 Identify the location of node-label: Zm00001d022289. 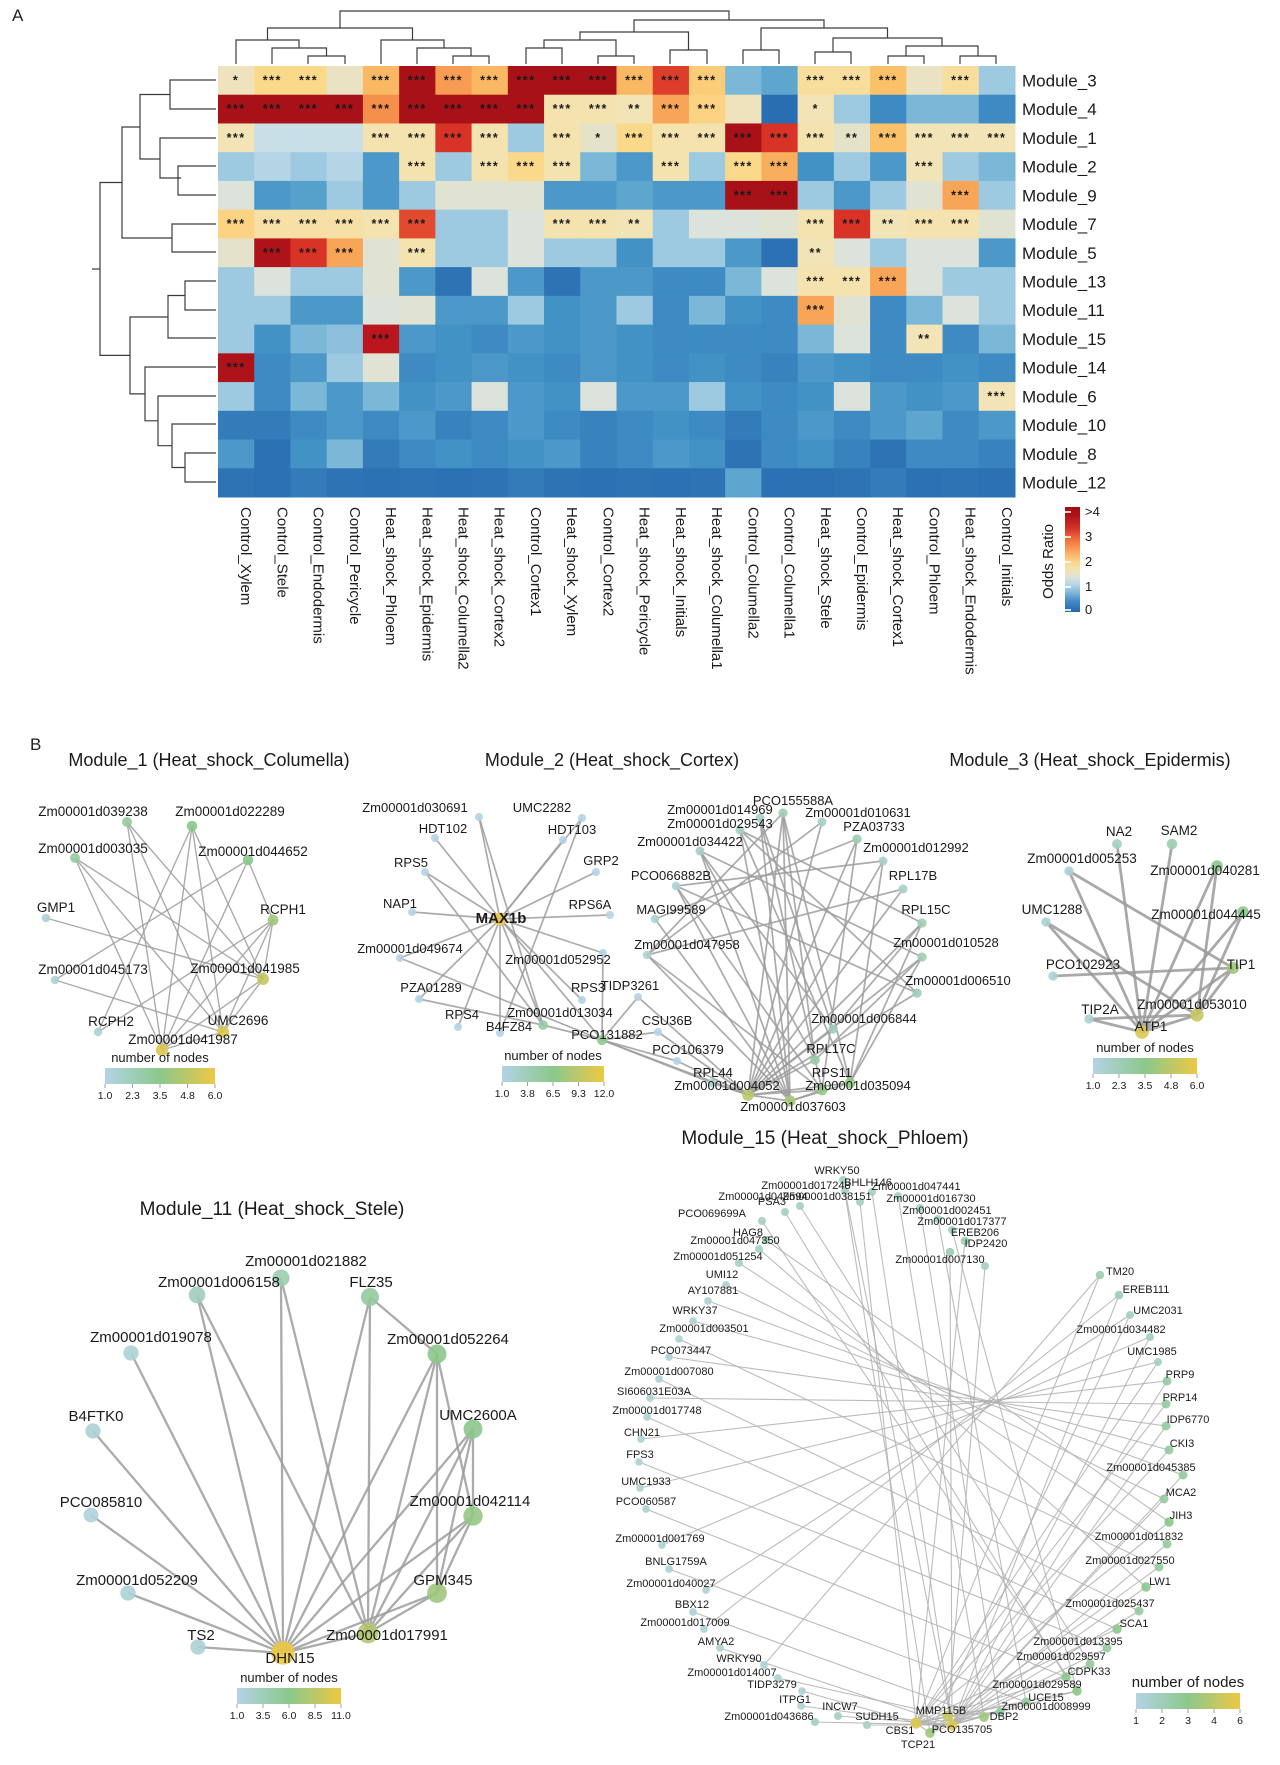
(230, 811).